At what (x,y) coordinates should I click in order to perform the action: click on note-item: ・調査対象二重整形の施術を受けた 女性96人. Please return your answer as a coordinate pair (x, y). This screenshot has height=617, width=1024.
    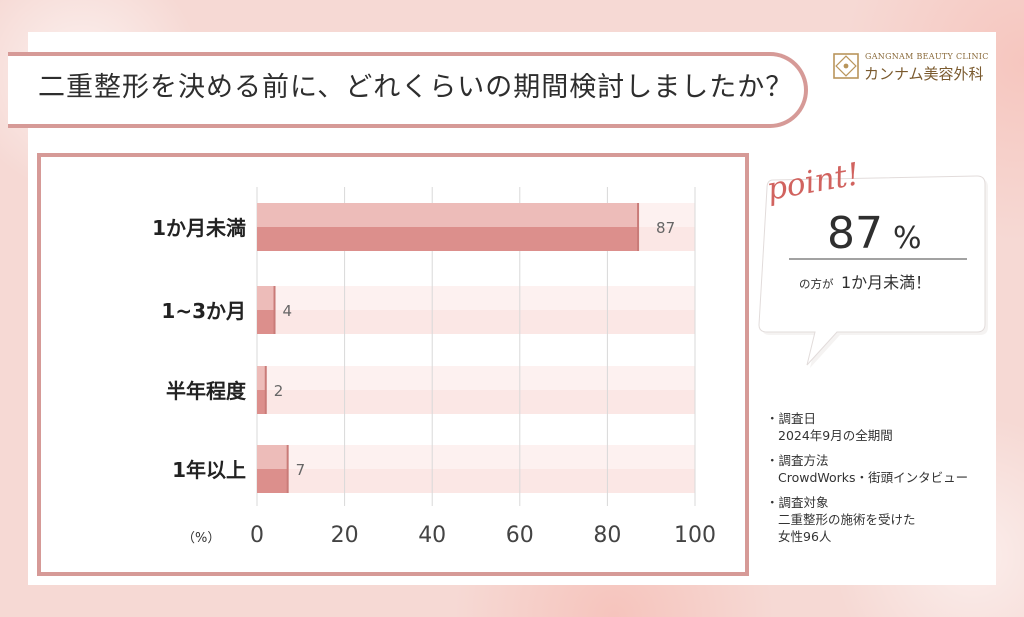
    Looking at the image, I should click on (886, 519).